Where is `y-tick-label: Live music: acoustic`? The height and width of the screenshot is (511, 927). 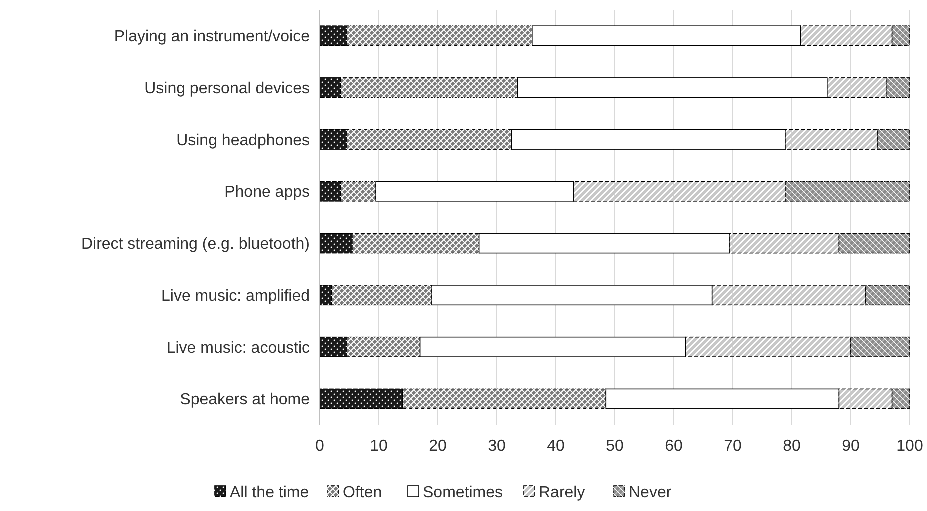
y-tick-label: Live music: acoustic is located at coordinates (238, 348).